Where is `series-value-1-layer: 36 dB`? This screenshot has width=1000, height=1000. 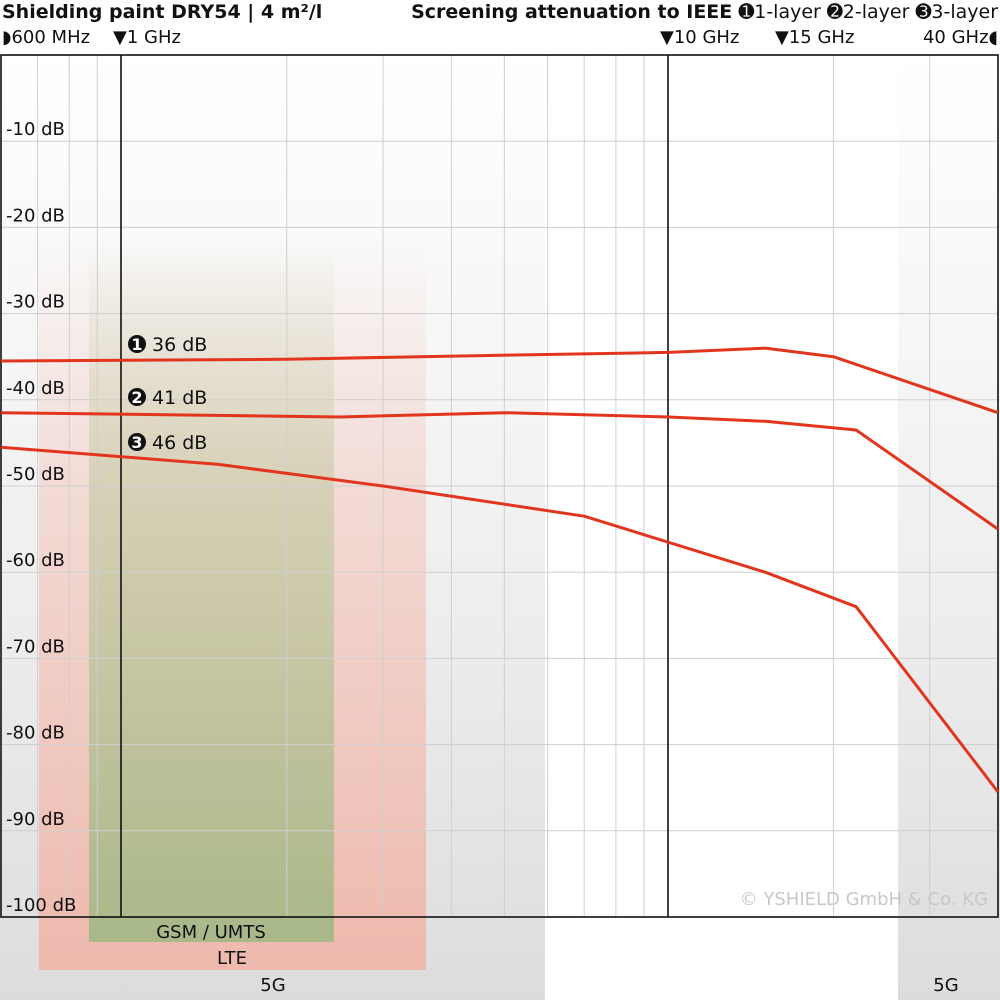
series-value-1-layer: 36 dB is located at coordinates (179, 345).